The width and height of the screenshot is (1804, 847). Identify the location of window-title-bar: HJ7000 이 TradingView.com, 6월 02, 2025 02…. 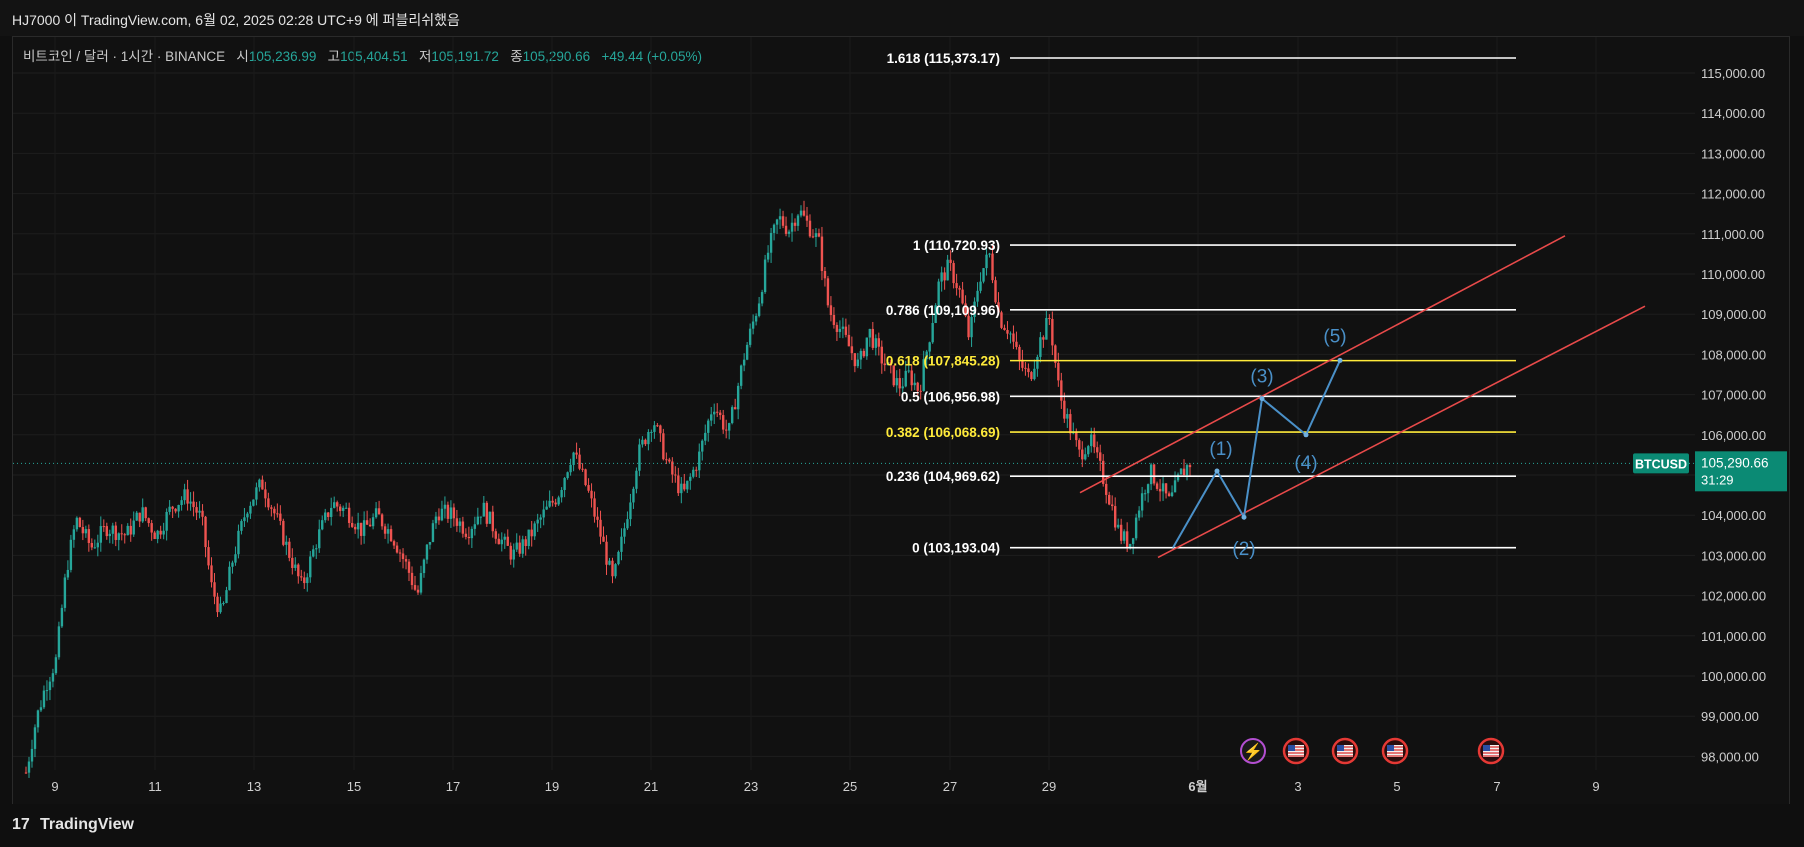
(902, 18).